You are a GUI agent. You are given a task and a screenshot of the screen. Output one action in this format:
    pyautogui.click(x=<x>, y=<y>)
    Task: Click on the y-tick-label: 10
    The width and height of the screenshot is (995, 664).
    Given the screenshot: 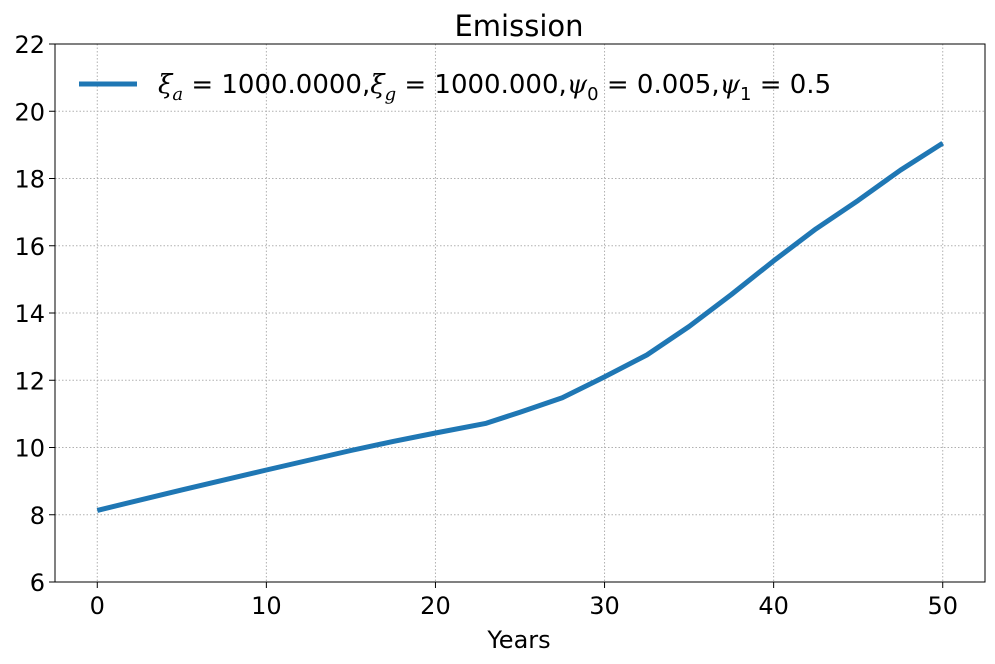 What is the action you would take?
    pyautogui.click(x=29, y=449)
    